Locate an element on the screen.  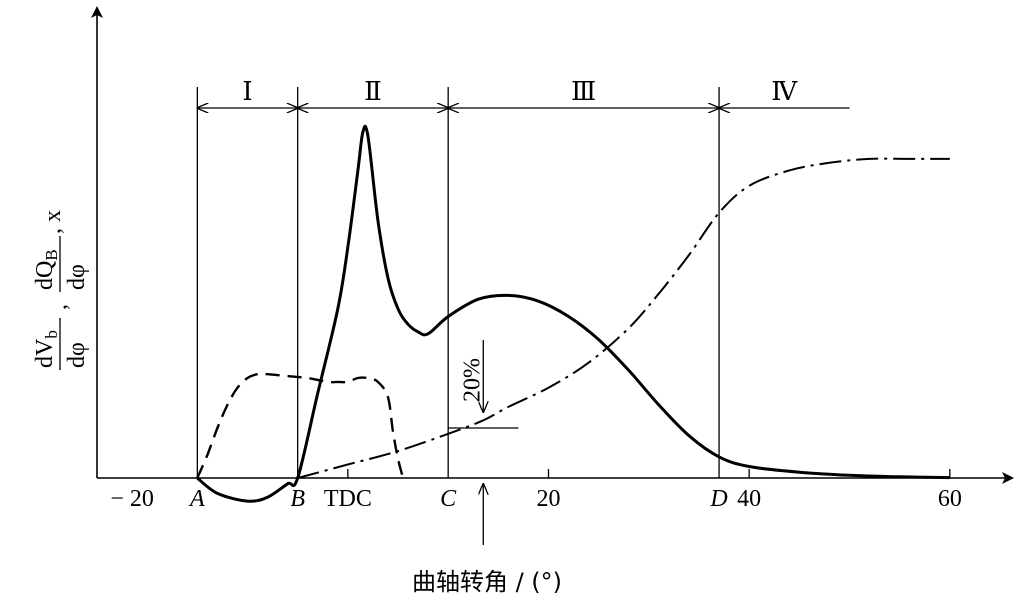
x-axis-label: 曲轴转角 / (°) is located at coordinates (487, 582).